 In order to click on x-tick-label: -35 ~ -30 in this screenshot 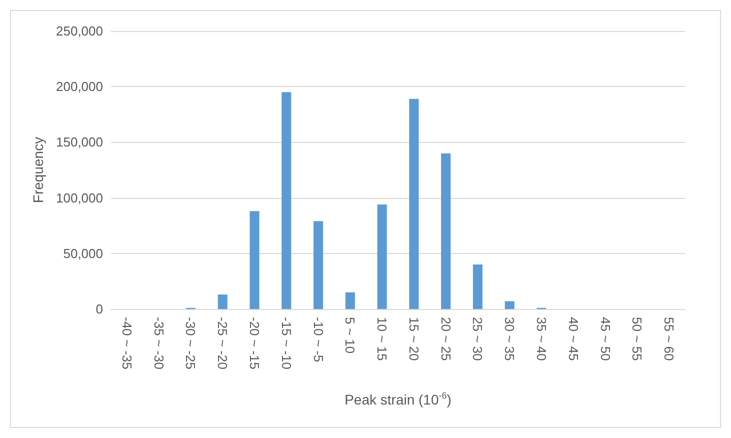, I will do `click(158, 343)`.